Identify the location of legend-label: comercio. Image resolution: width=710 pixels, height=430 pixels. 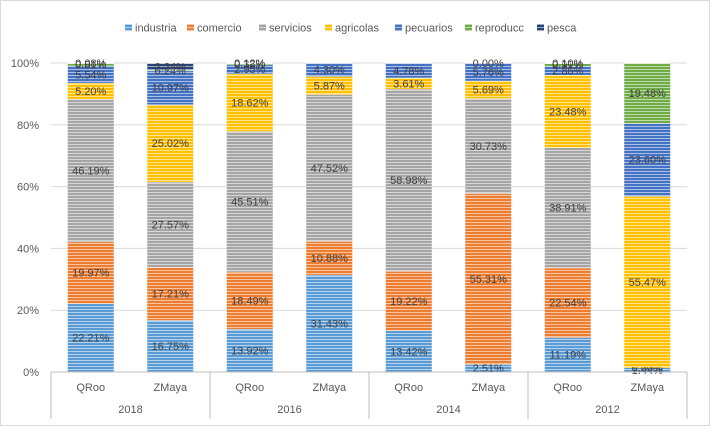
(219, 29).